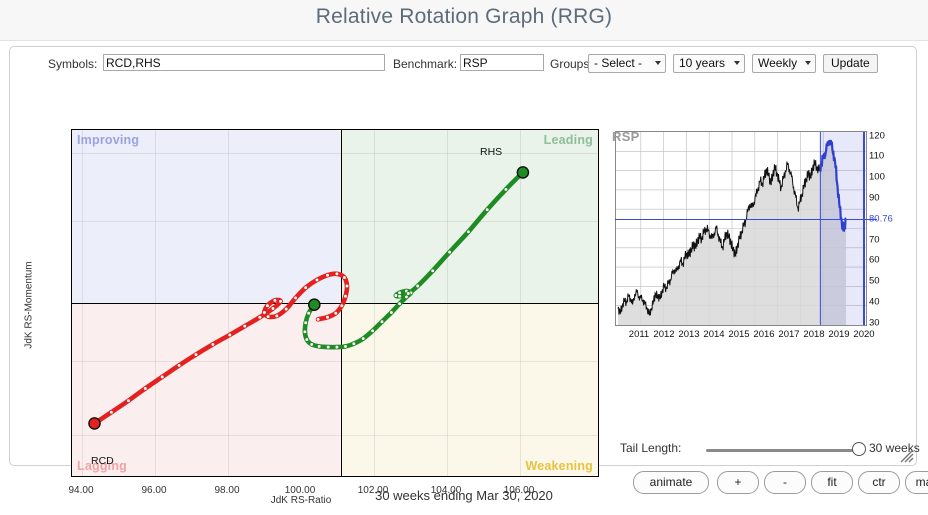  What do you see at coordinates (559, 466) in the screenshot?
I see `quadrant-label-weakening: Weakening` at bounding box center [559, 466].